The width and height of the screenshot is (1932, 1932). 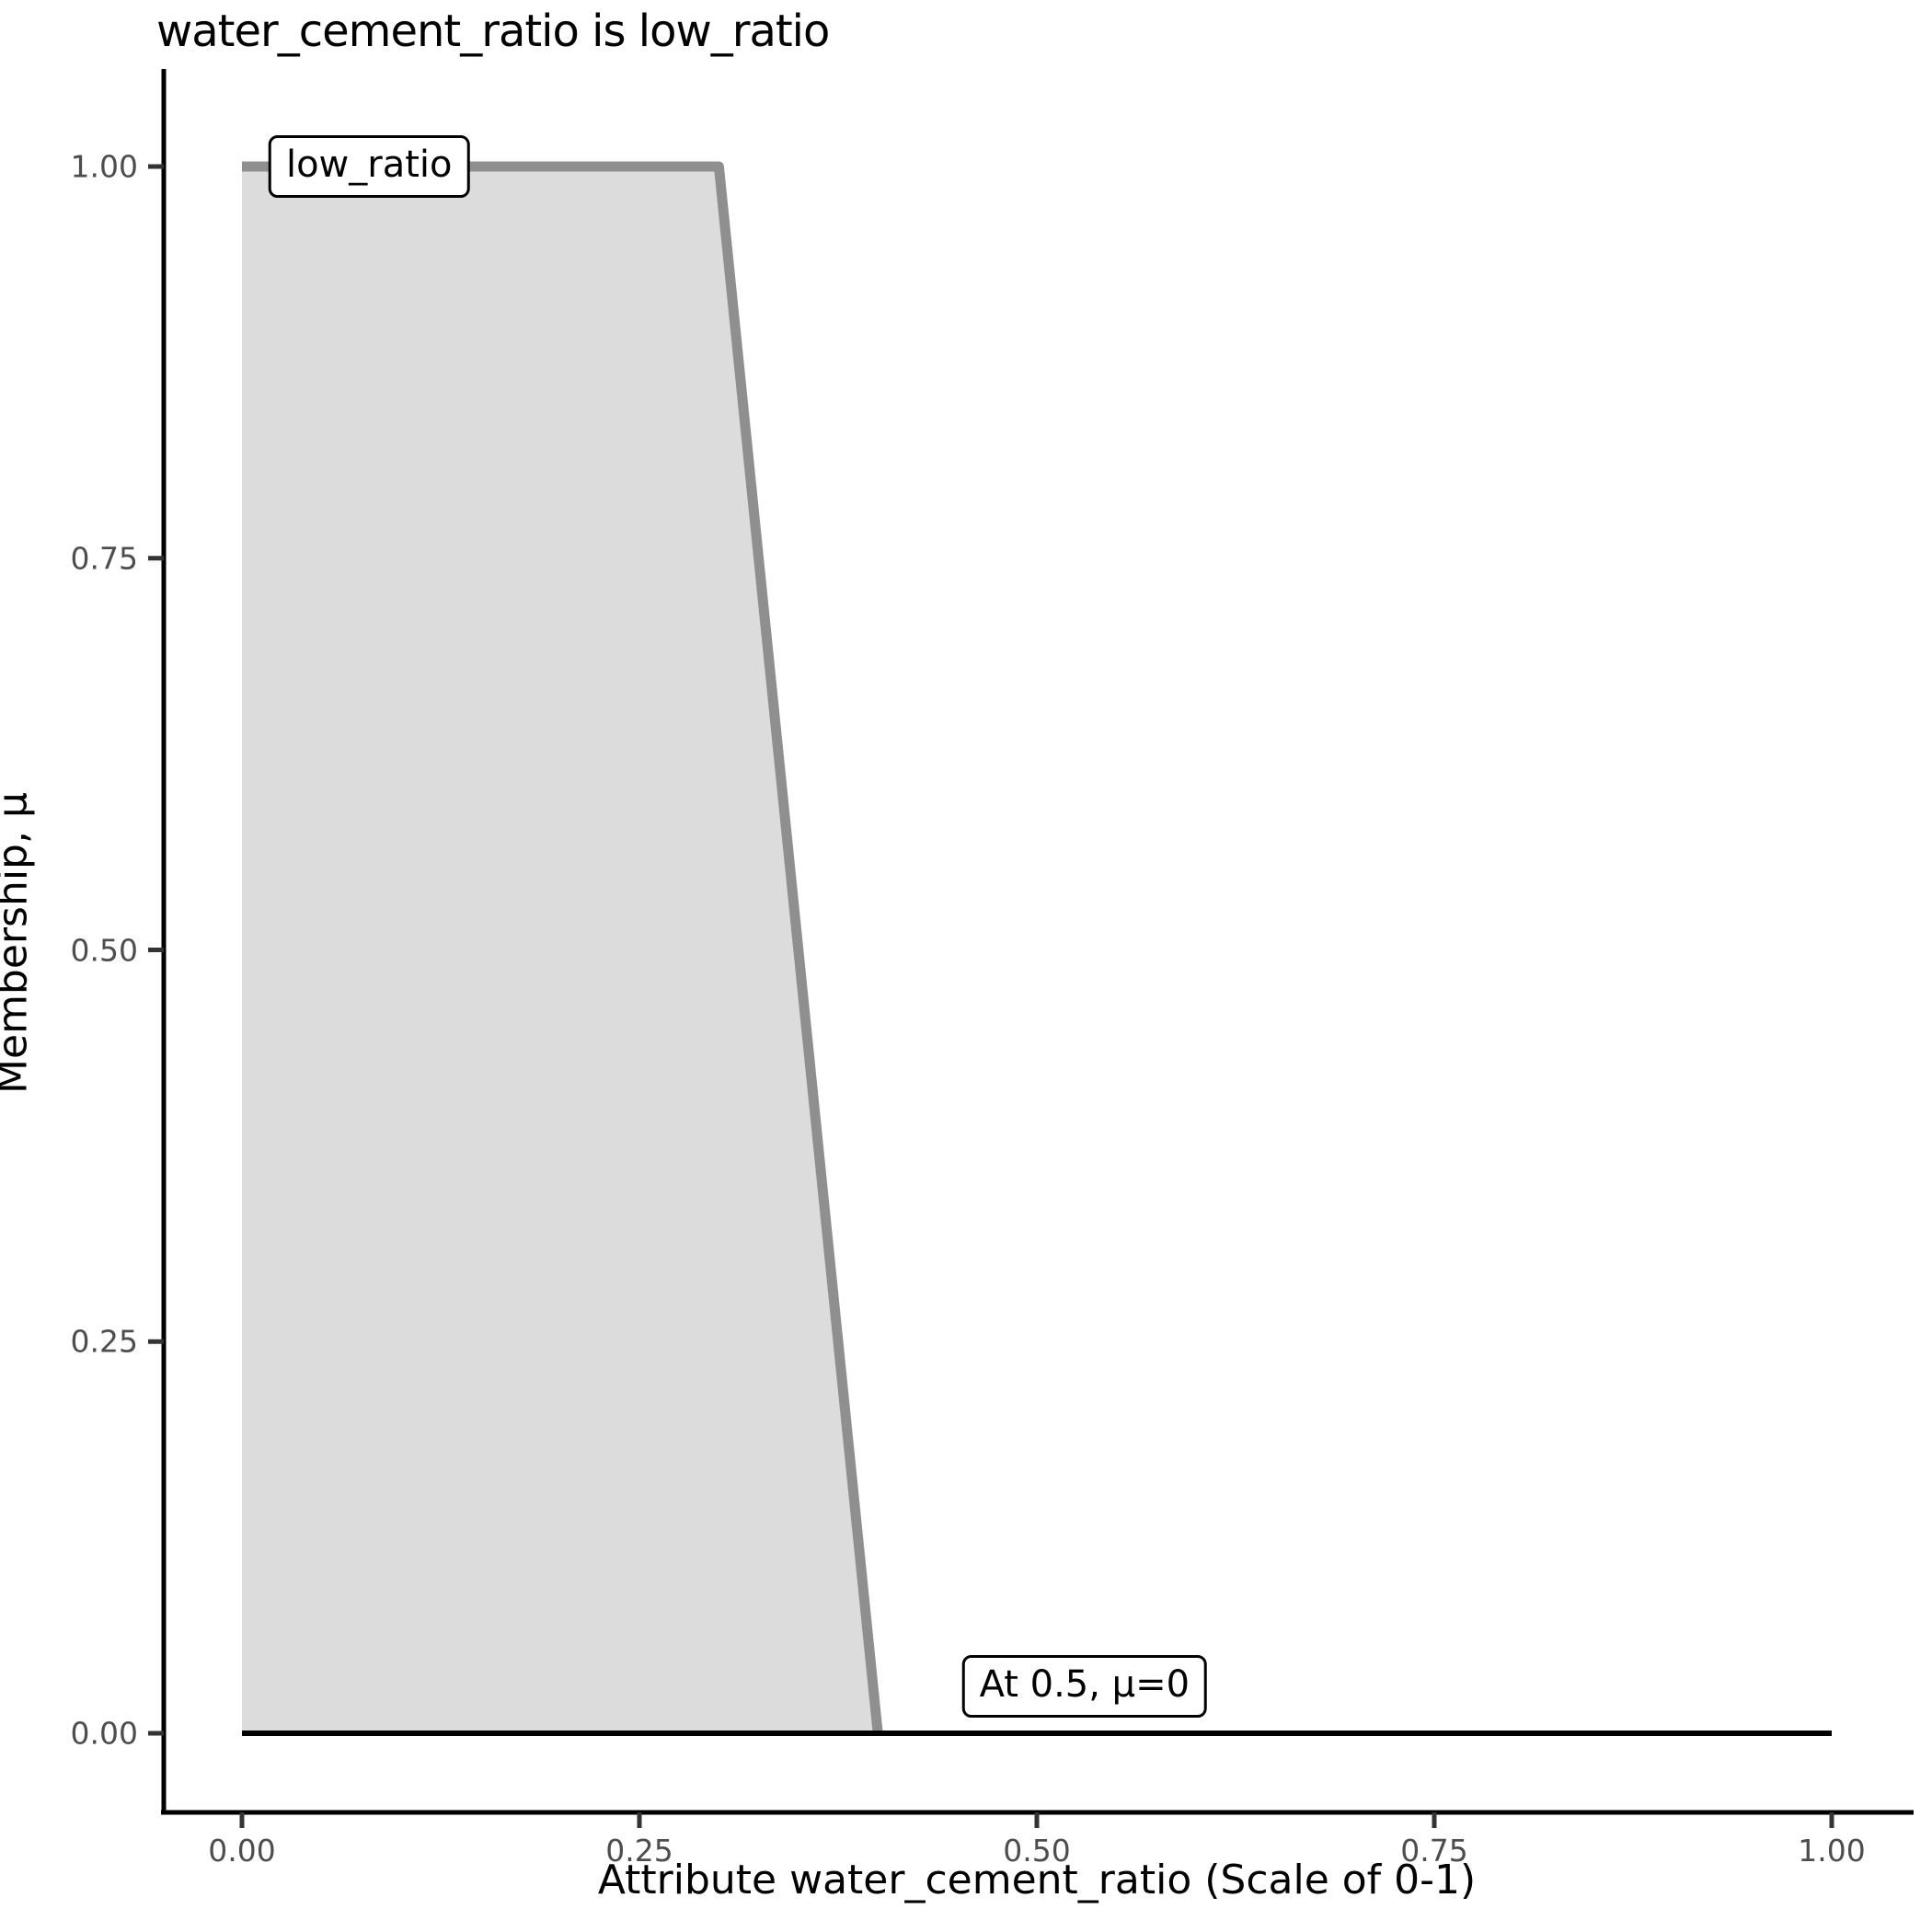 I want to click on y-tick-label: 0.75, so click(x=104, y=558).